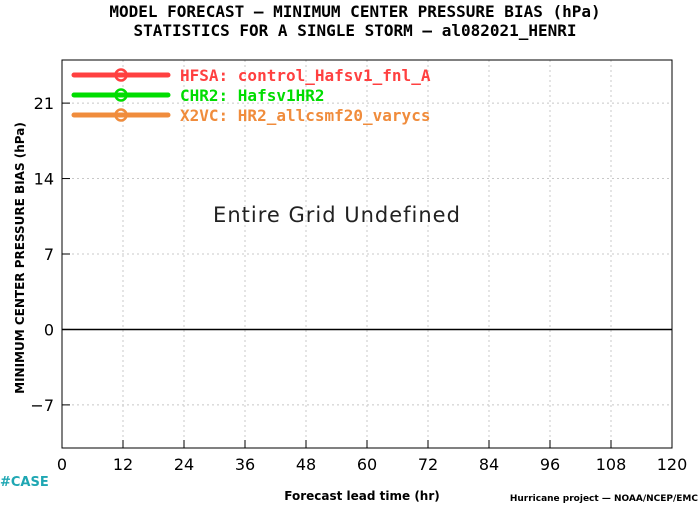  I want to click on y-tick-label: 14, so click(44, 179).